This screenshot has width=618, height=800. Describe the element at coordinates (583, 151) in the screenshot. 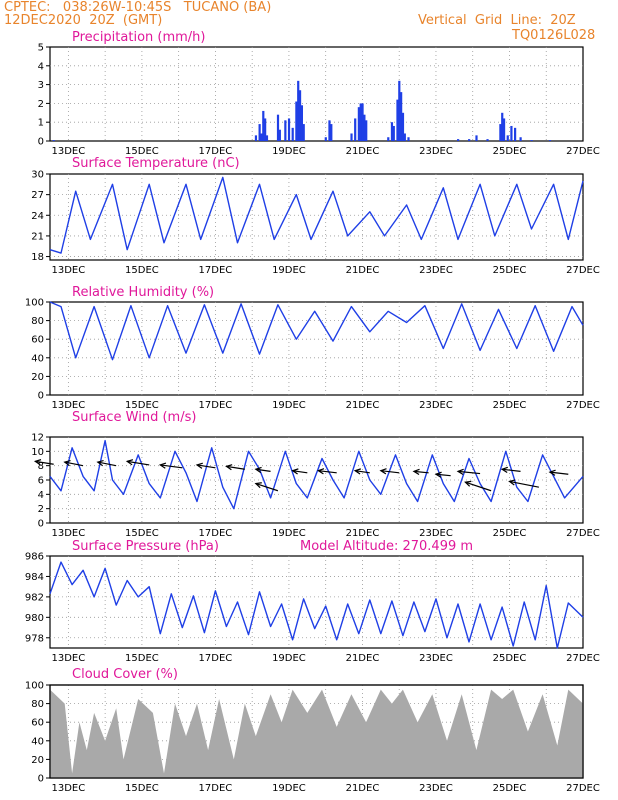

I see `precip-xtick-label: 27DEC` at that location.